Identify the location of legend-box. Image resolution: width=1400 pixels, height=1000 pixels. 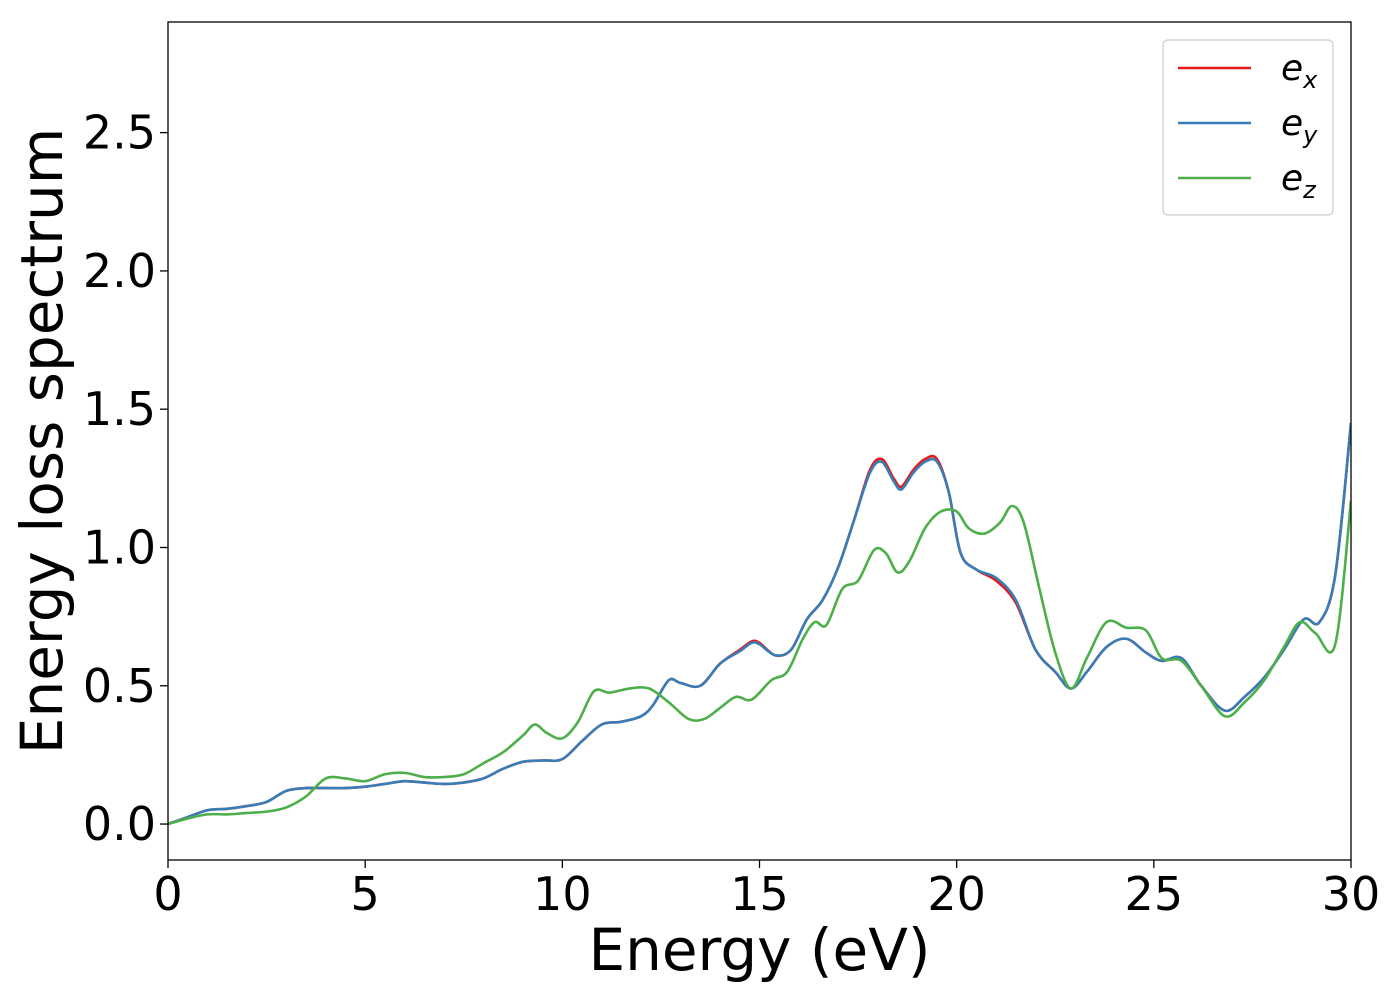
(1248, 127).